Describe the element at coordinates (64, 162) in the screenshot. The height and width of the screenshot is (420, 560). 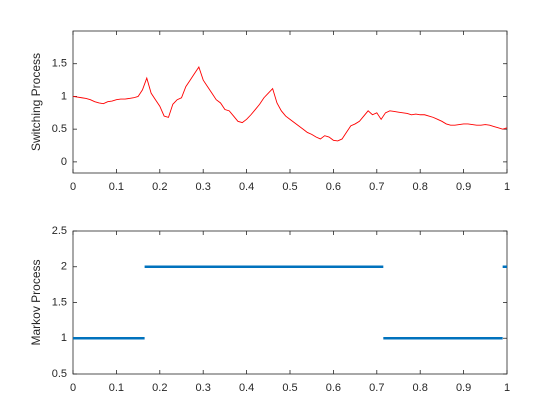
I see `y-tick-label: 0` at that location.